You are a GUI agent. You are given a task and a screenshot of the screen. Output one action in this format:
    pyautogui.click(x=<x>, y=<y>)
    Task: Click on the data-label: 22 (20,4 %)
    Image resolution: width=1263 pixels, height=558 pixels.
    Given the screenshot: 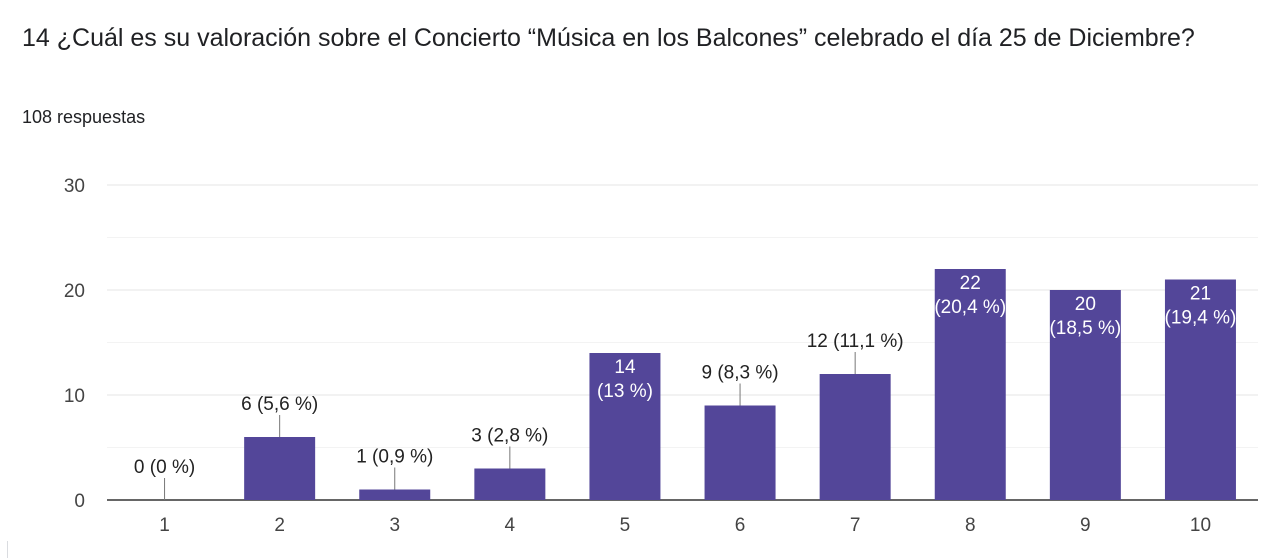 What is the action you would take?
    pyautogui.click(x=970, y=295)
    